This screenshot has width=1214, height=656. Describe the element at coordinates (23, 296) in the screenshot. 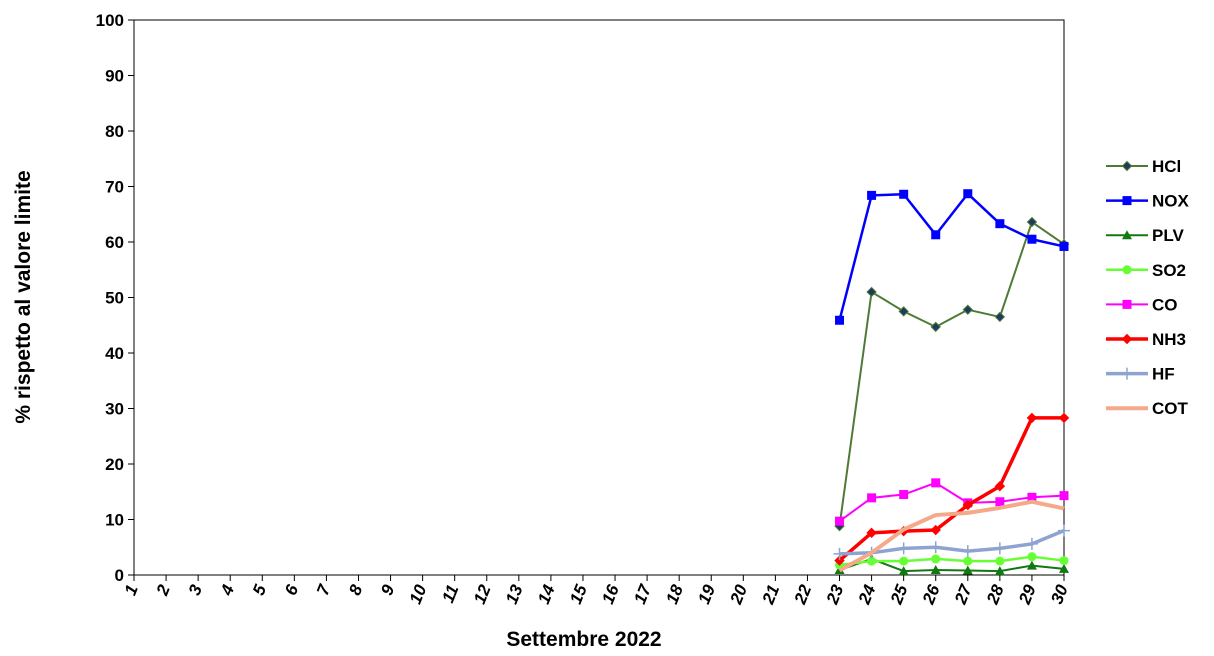

I see `y-axis-title: % rispetto al valore limite` at that location.